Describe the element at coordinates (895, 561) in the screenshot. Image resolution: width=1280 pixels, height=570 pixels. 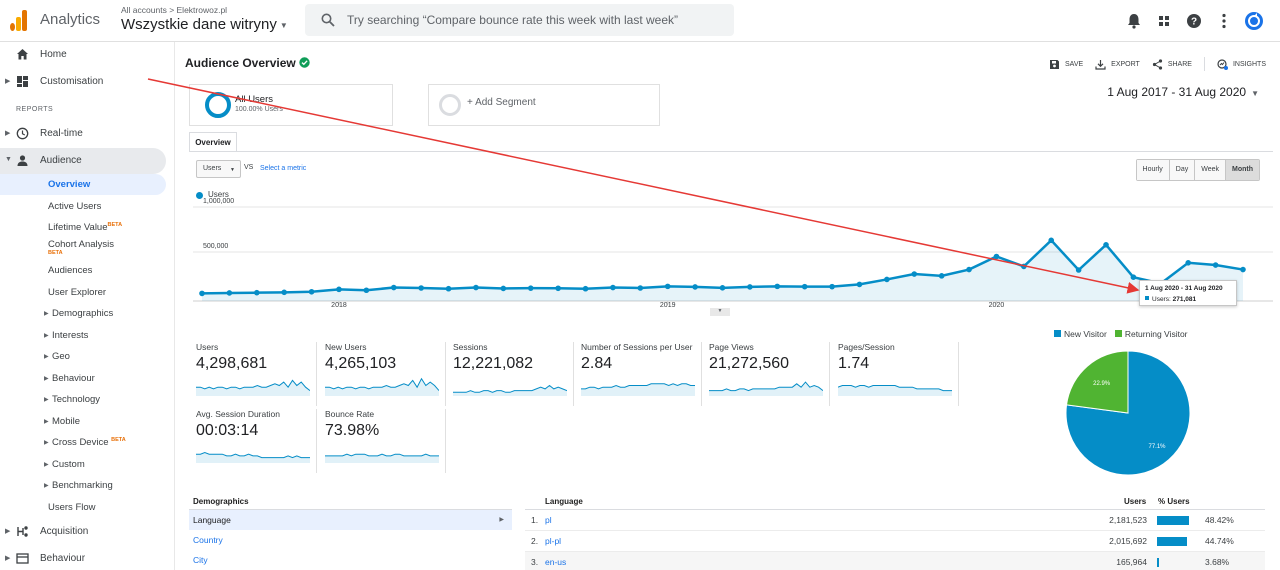
I see `table-row: 3. en-us 165,964 3.68%` at that location.